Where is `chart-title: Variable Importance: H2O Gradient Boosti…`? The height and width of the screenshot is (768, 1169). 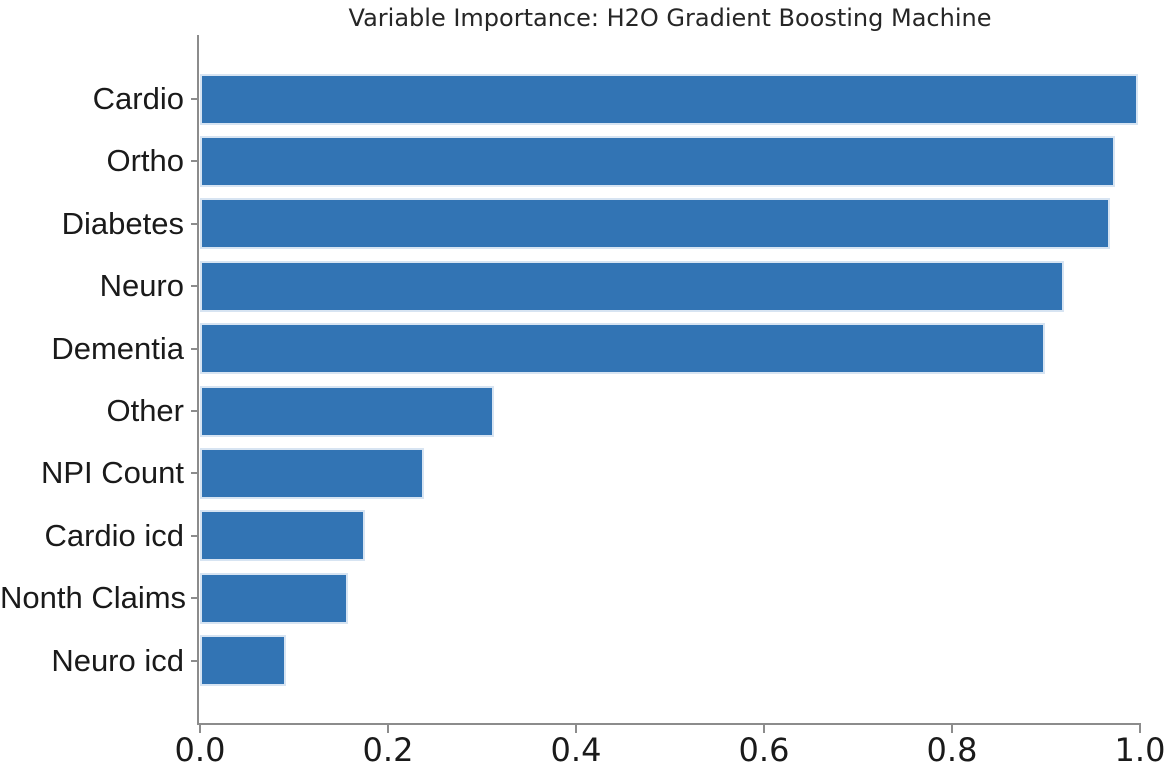 chart-title: Variable Importance: H2O Gradient Boosti… is located at coordinates (670, 18).